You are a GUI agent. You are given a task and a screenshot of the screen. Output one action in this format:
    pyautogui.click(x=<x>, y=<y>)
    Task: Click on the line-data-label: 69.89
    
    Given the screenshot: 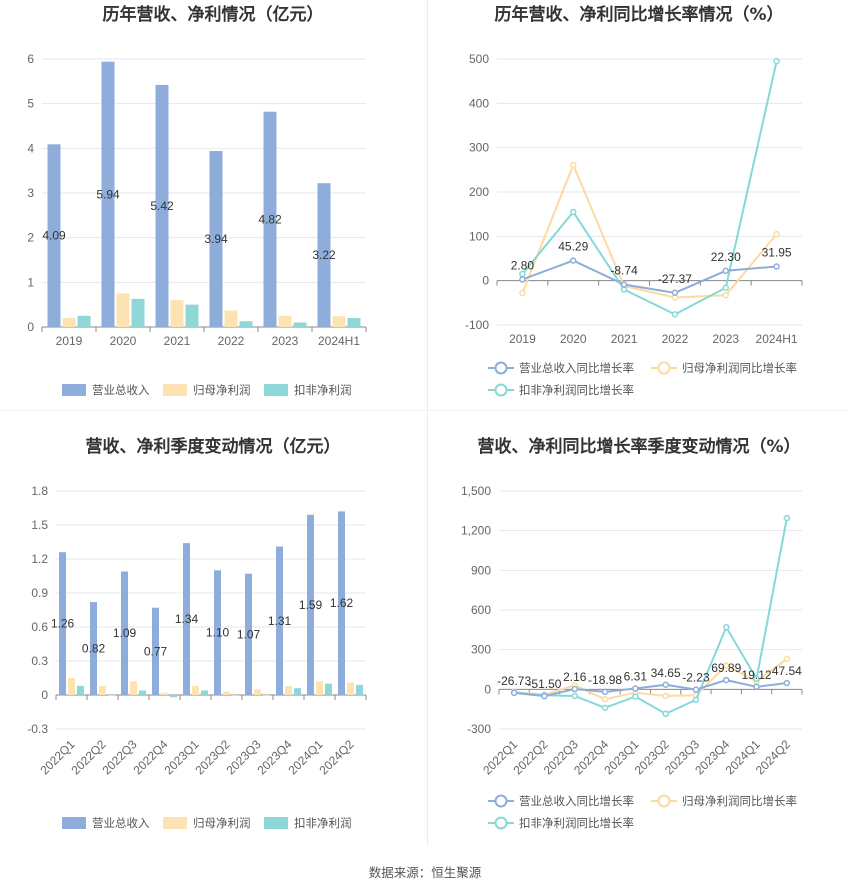 What is the action you would take?
    pyautogui.click(x=726, y=668)
    